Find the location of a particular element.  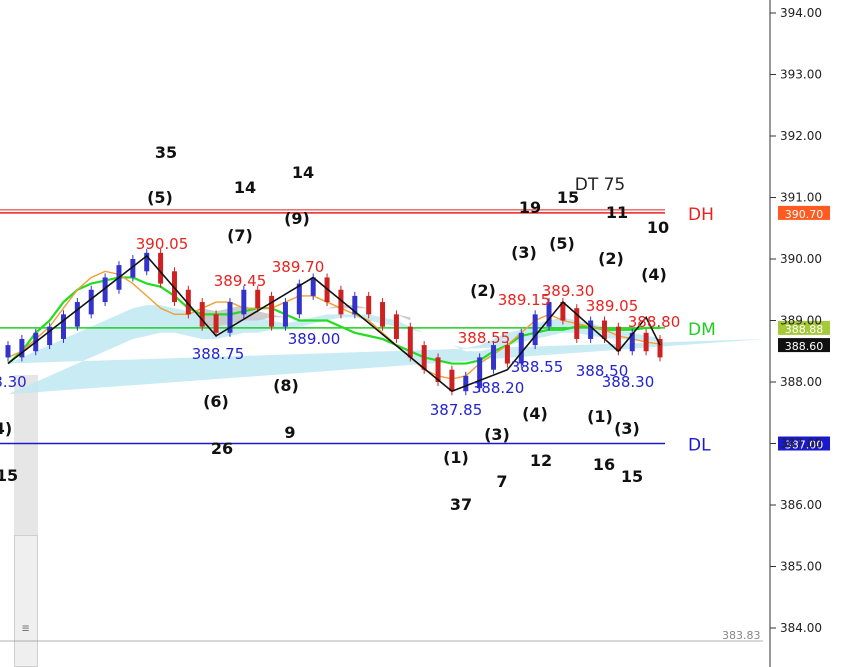

level-label-dh: DH is located at coordinates (701, 215).